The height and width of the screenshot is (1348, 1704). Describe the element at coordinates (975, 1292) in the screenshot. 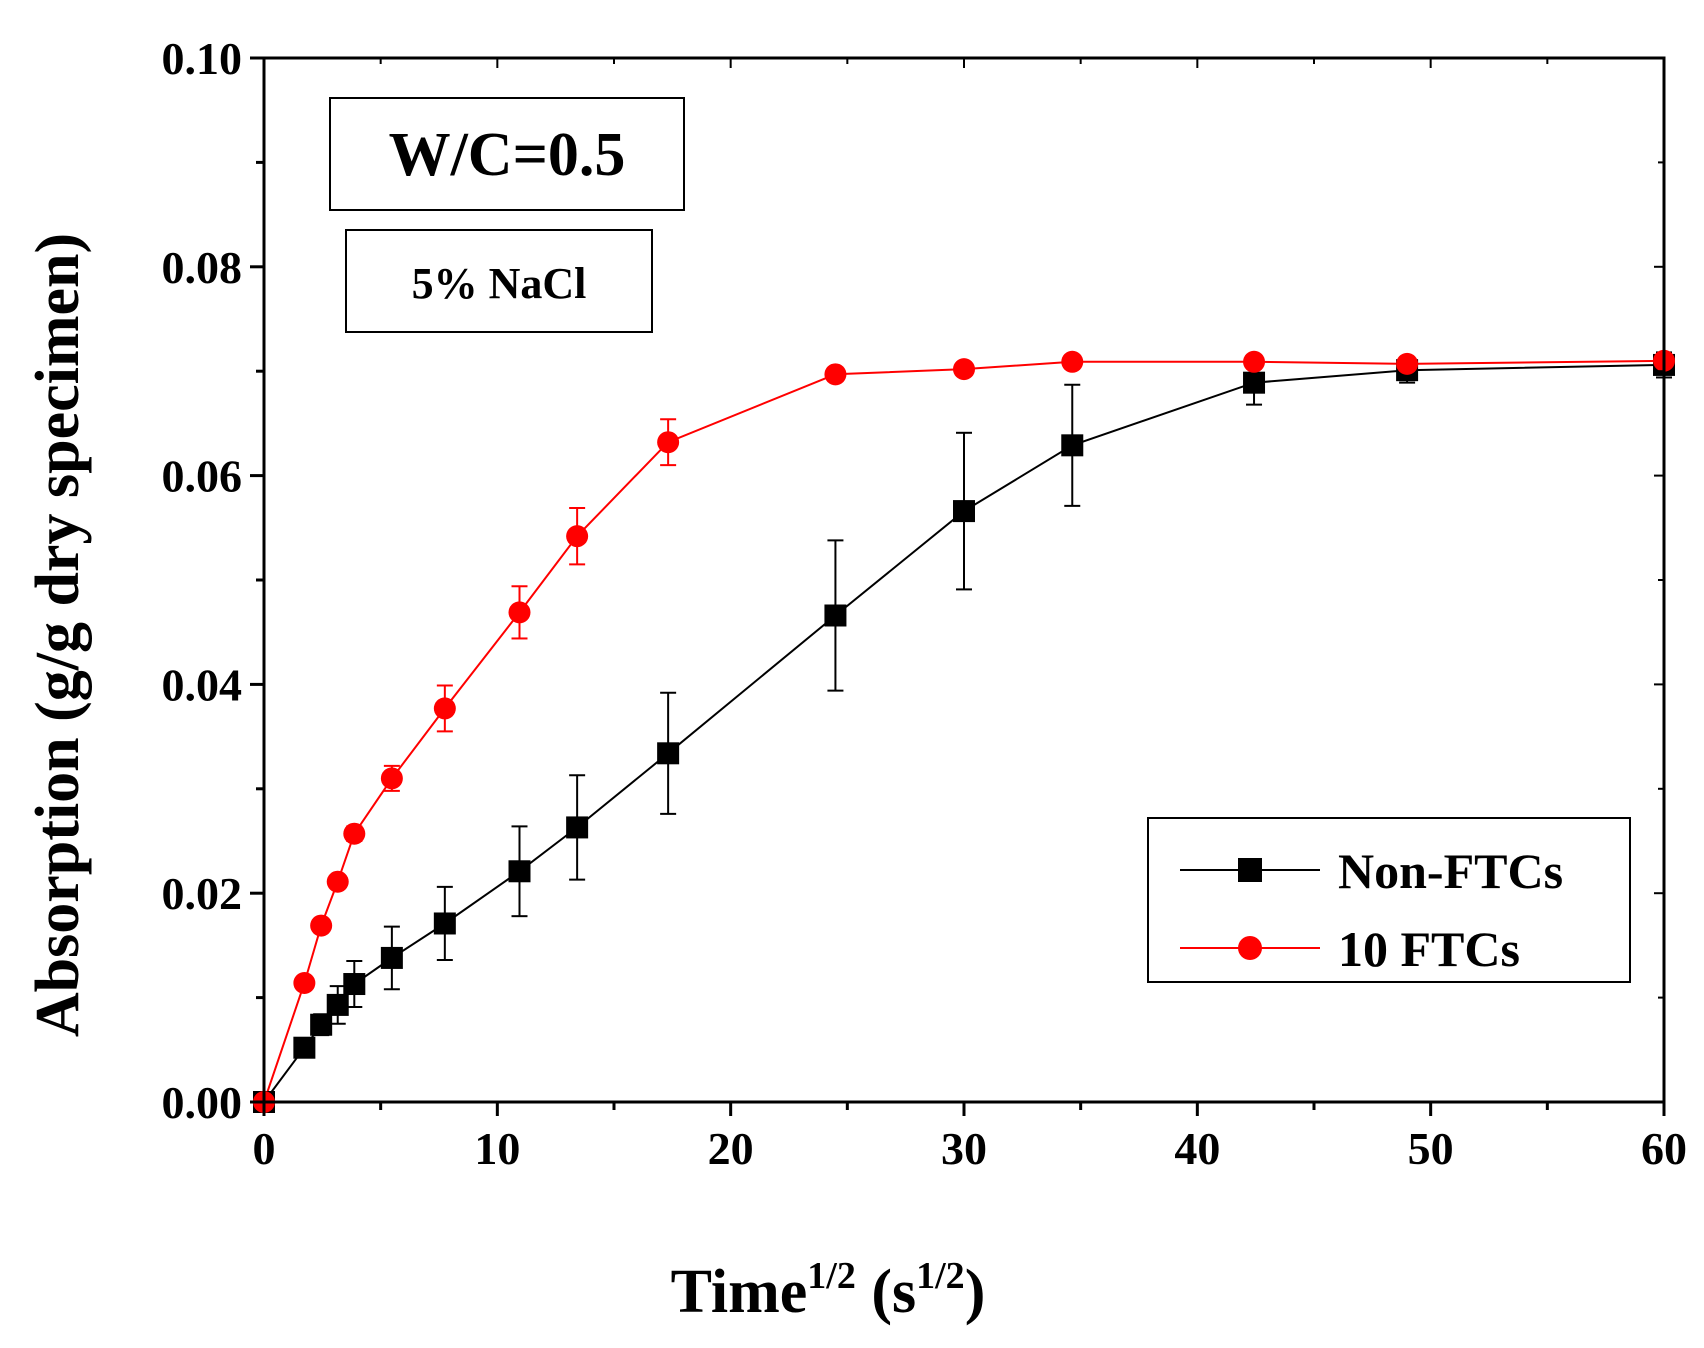

I see `x-axis-title-close: )` at that location.